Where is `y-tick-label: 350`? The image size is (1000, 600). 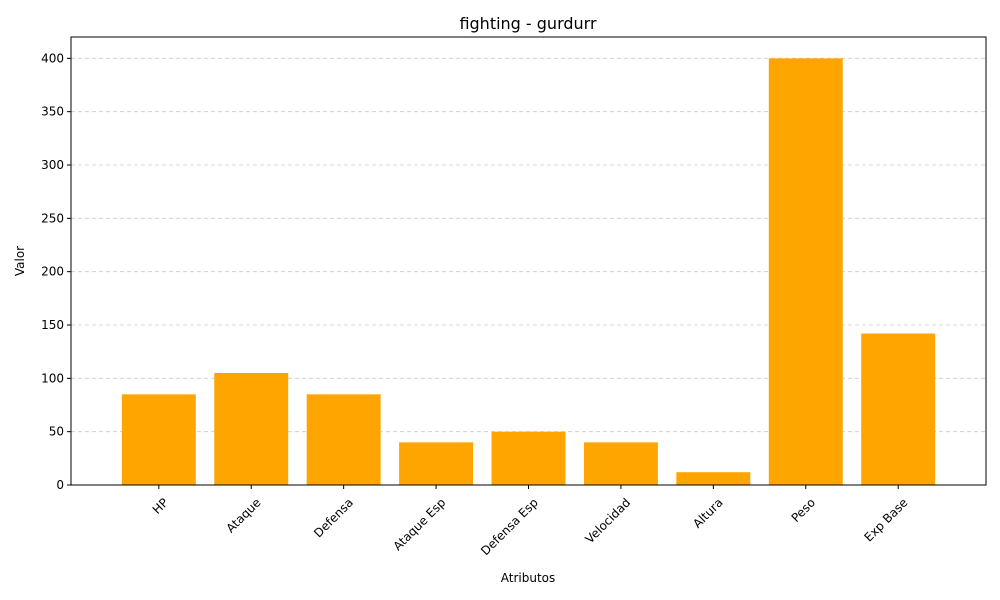
y-tick-label: 350 is located at coordinates (52, 112).